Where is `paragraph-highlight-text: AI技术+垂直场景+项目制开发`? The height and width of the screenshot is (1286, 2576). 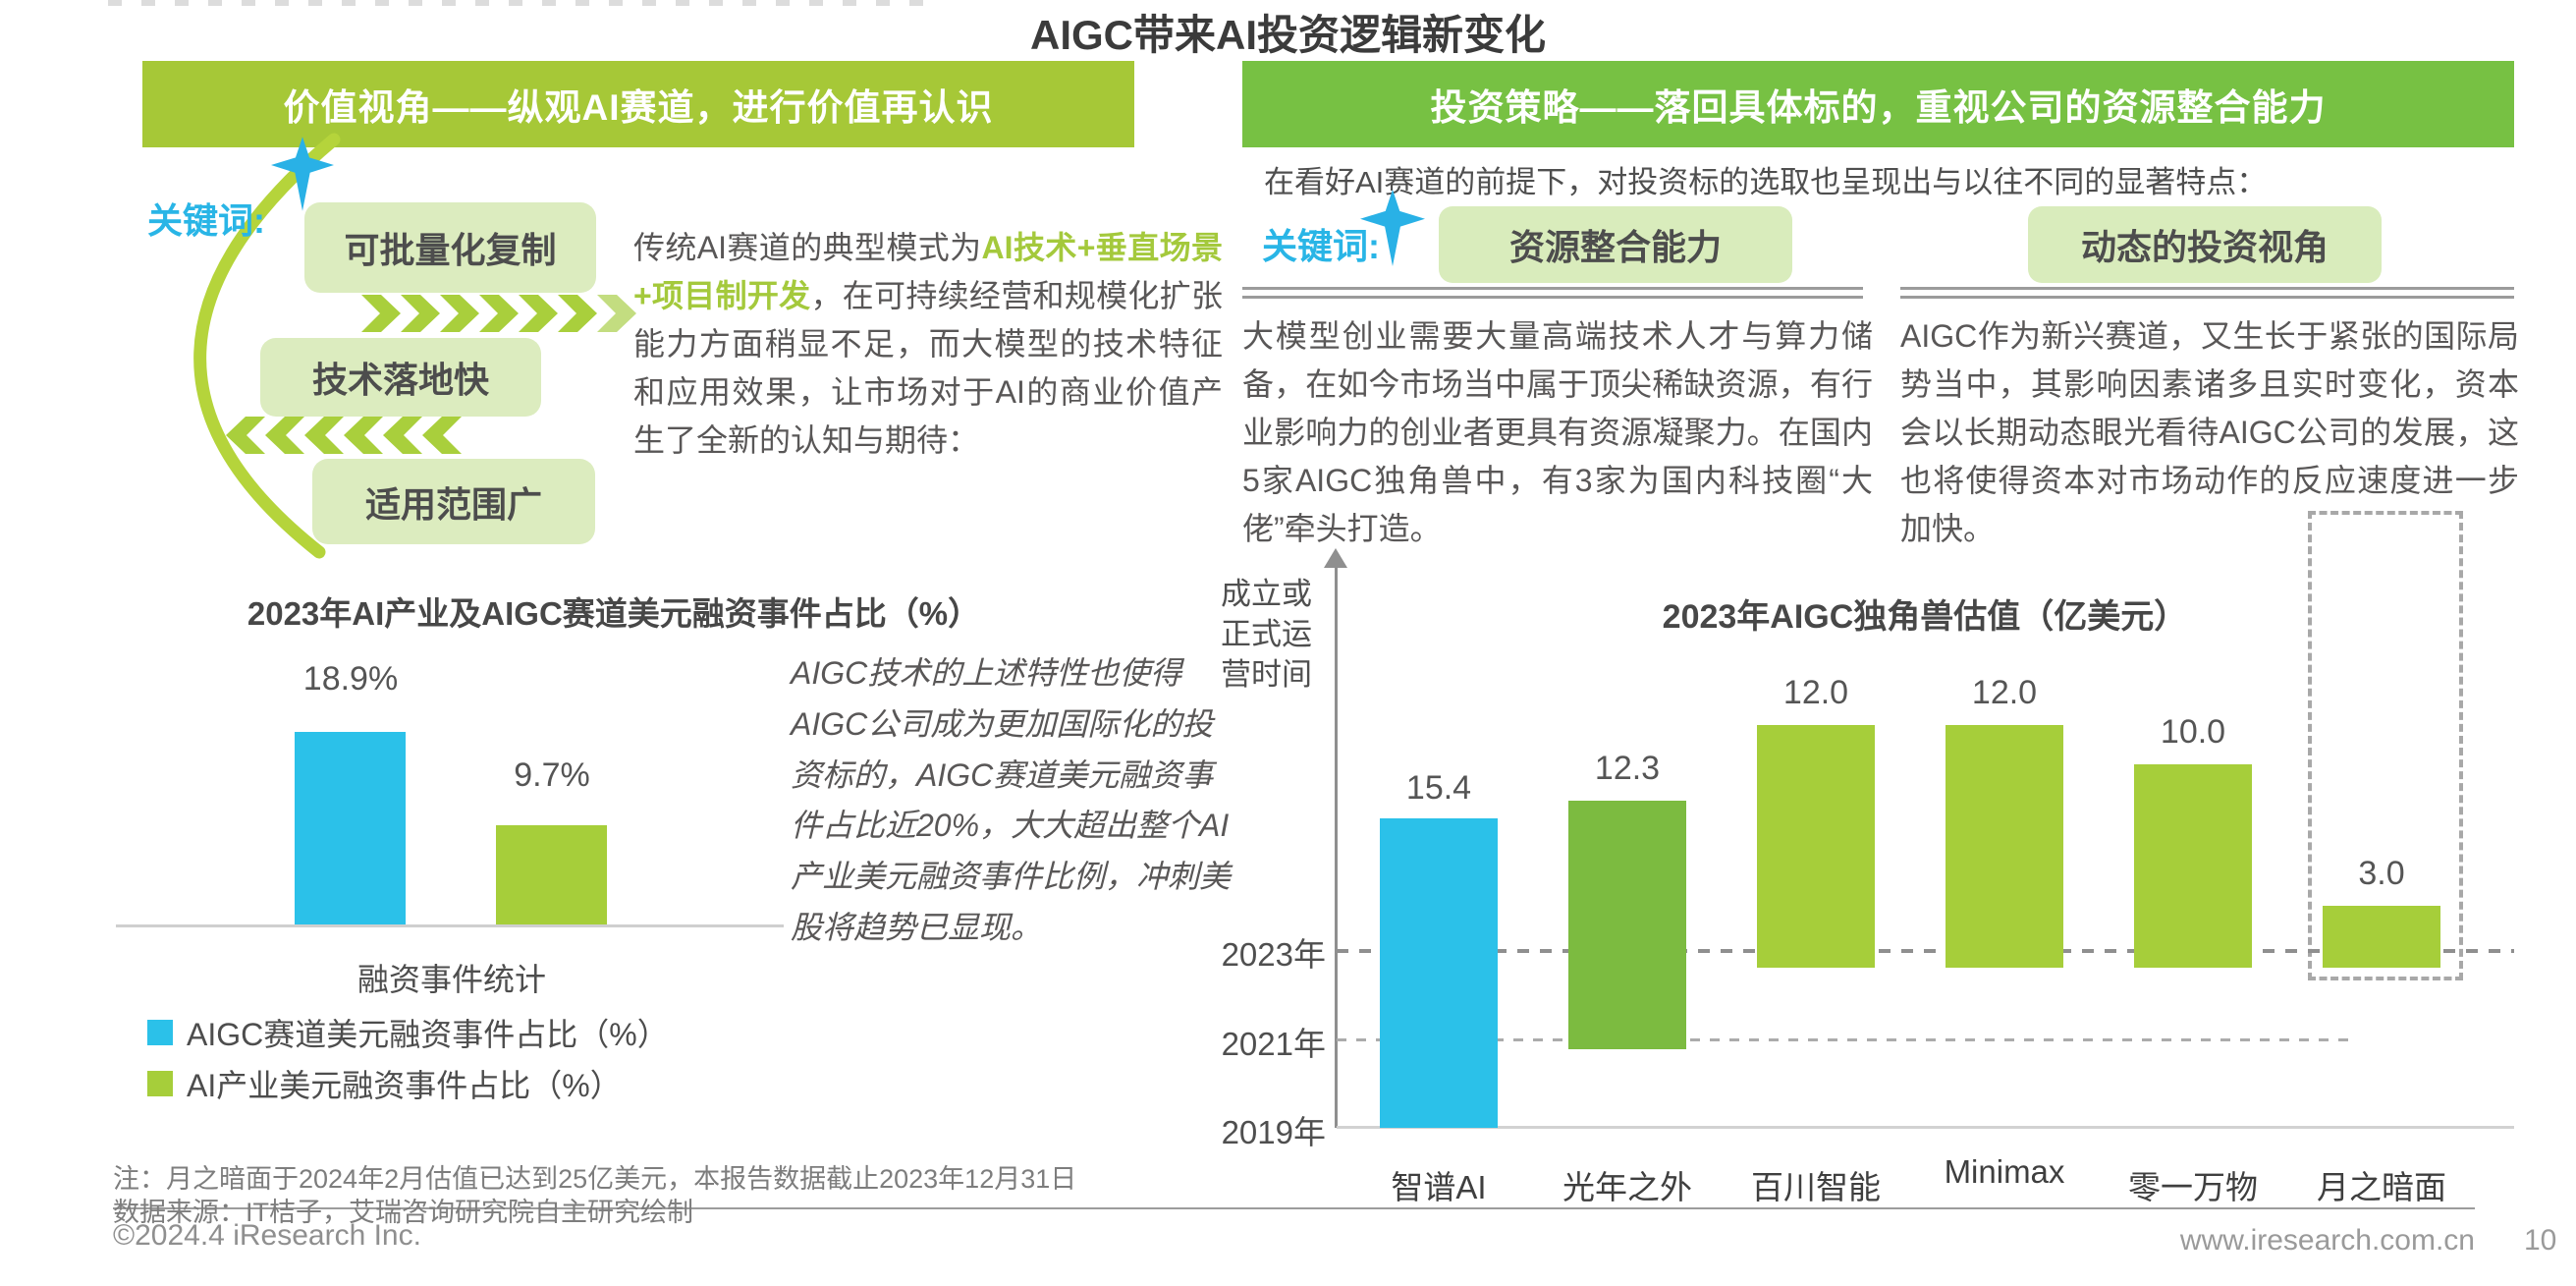 paragraph-highlight-text: AI技术+垂直场景+项目制开发 is located at coordinates (928, 271).